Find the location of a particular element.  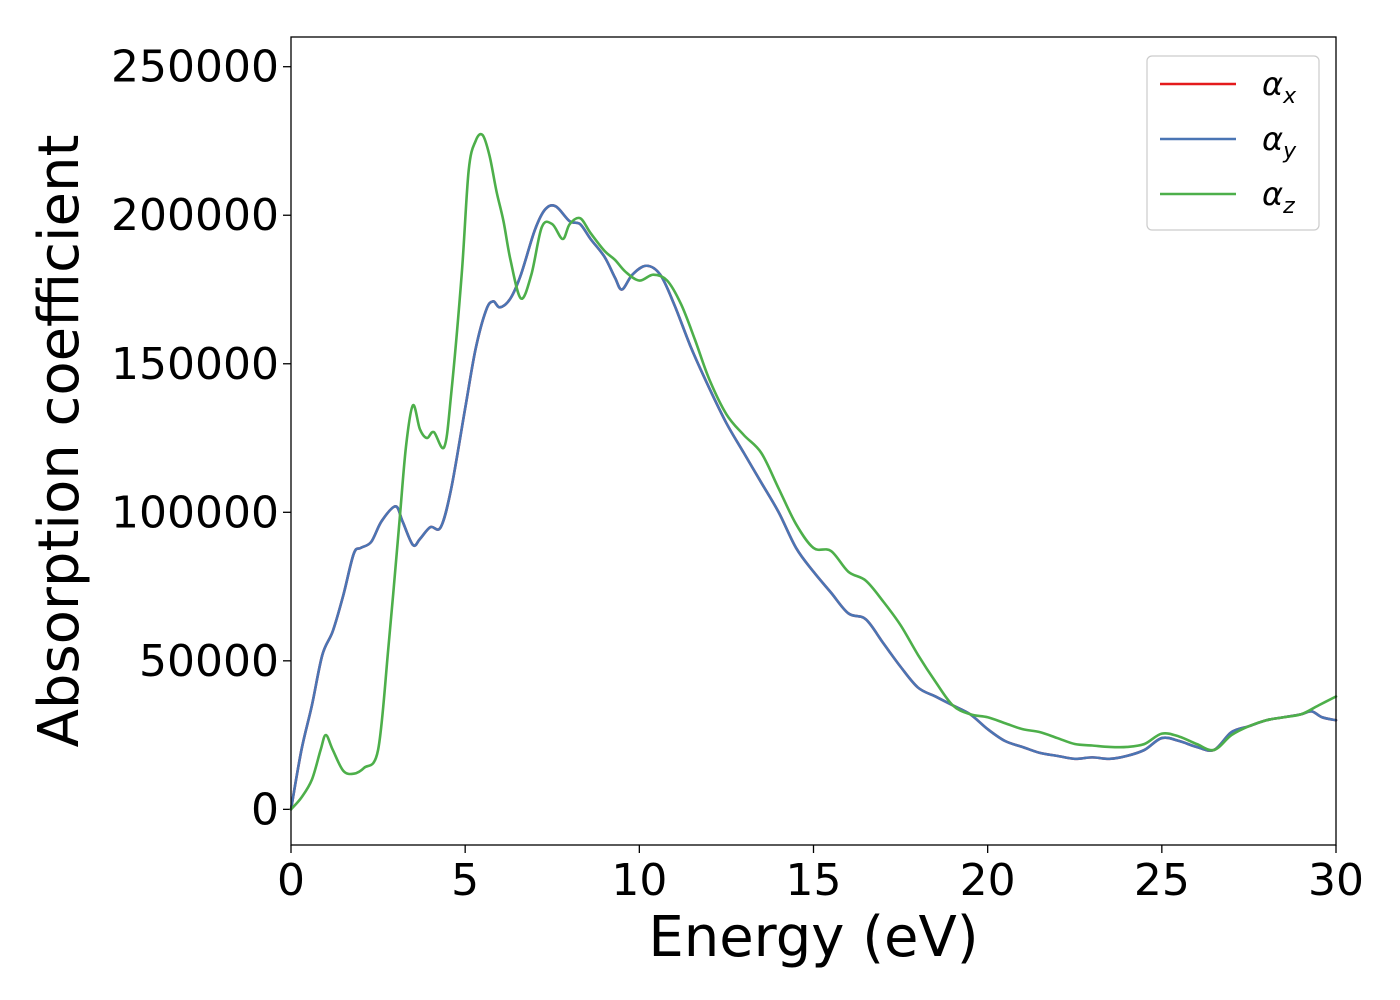

y-tick-label: 50000 is located at coordinates (209, 661).